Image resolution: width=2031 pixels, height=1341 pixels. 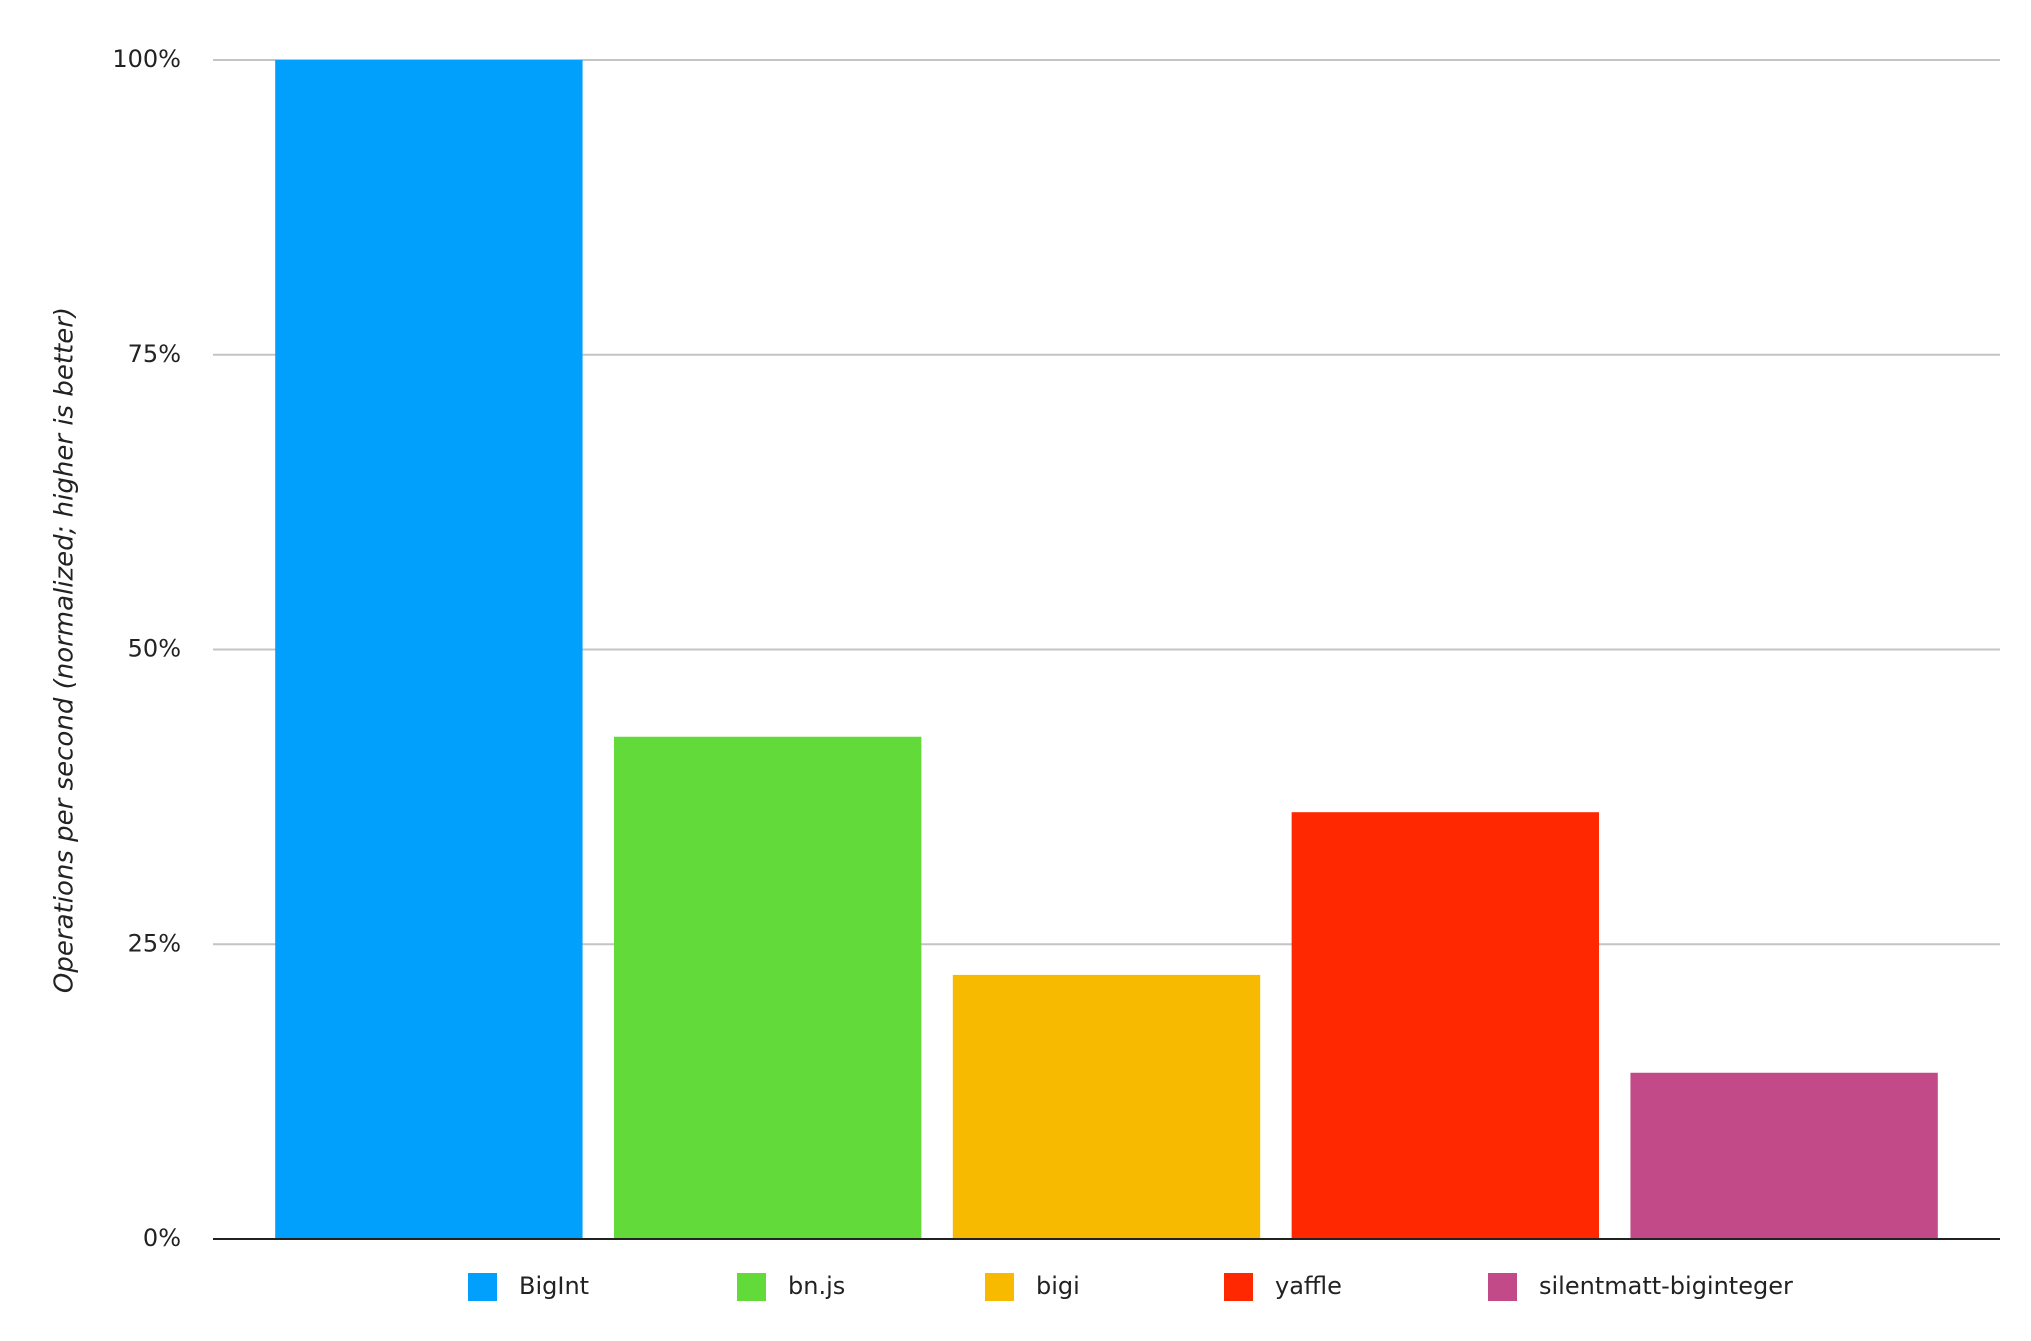 I want to click on legend-label: bigi, so click(x=1058, y=1286).